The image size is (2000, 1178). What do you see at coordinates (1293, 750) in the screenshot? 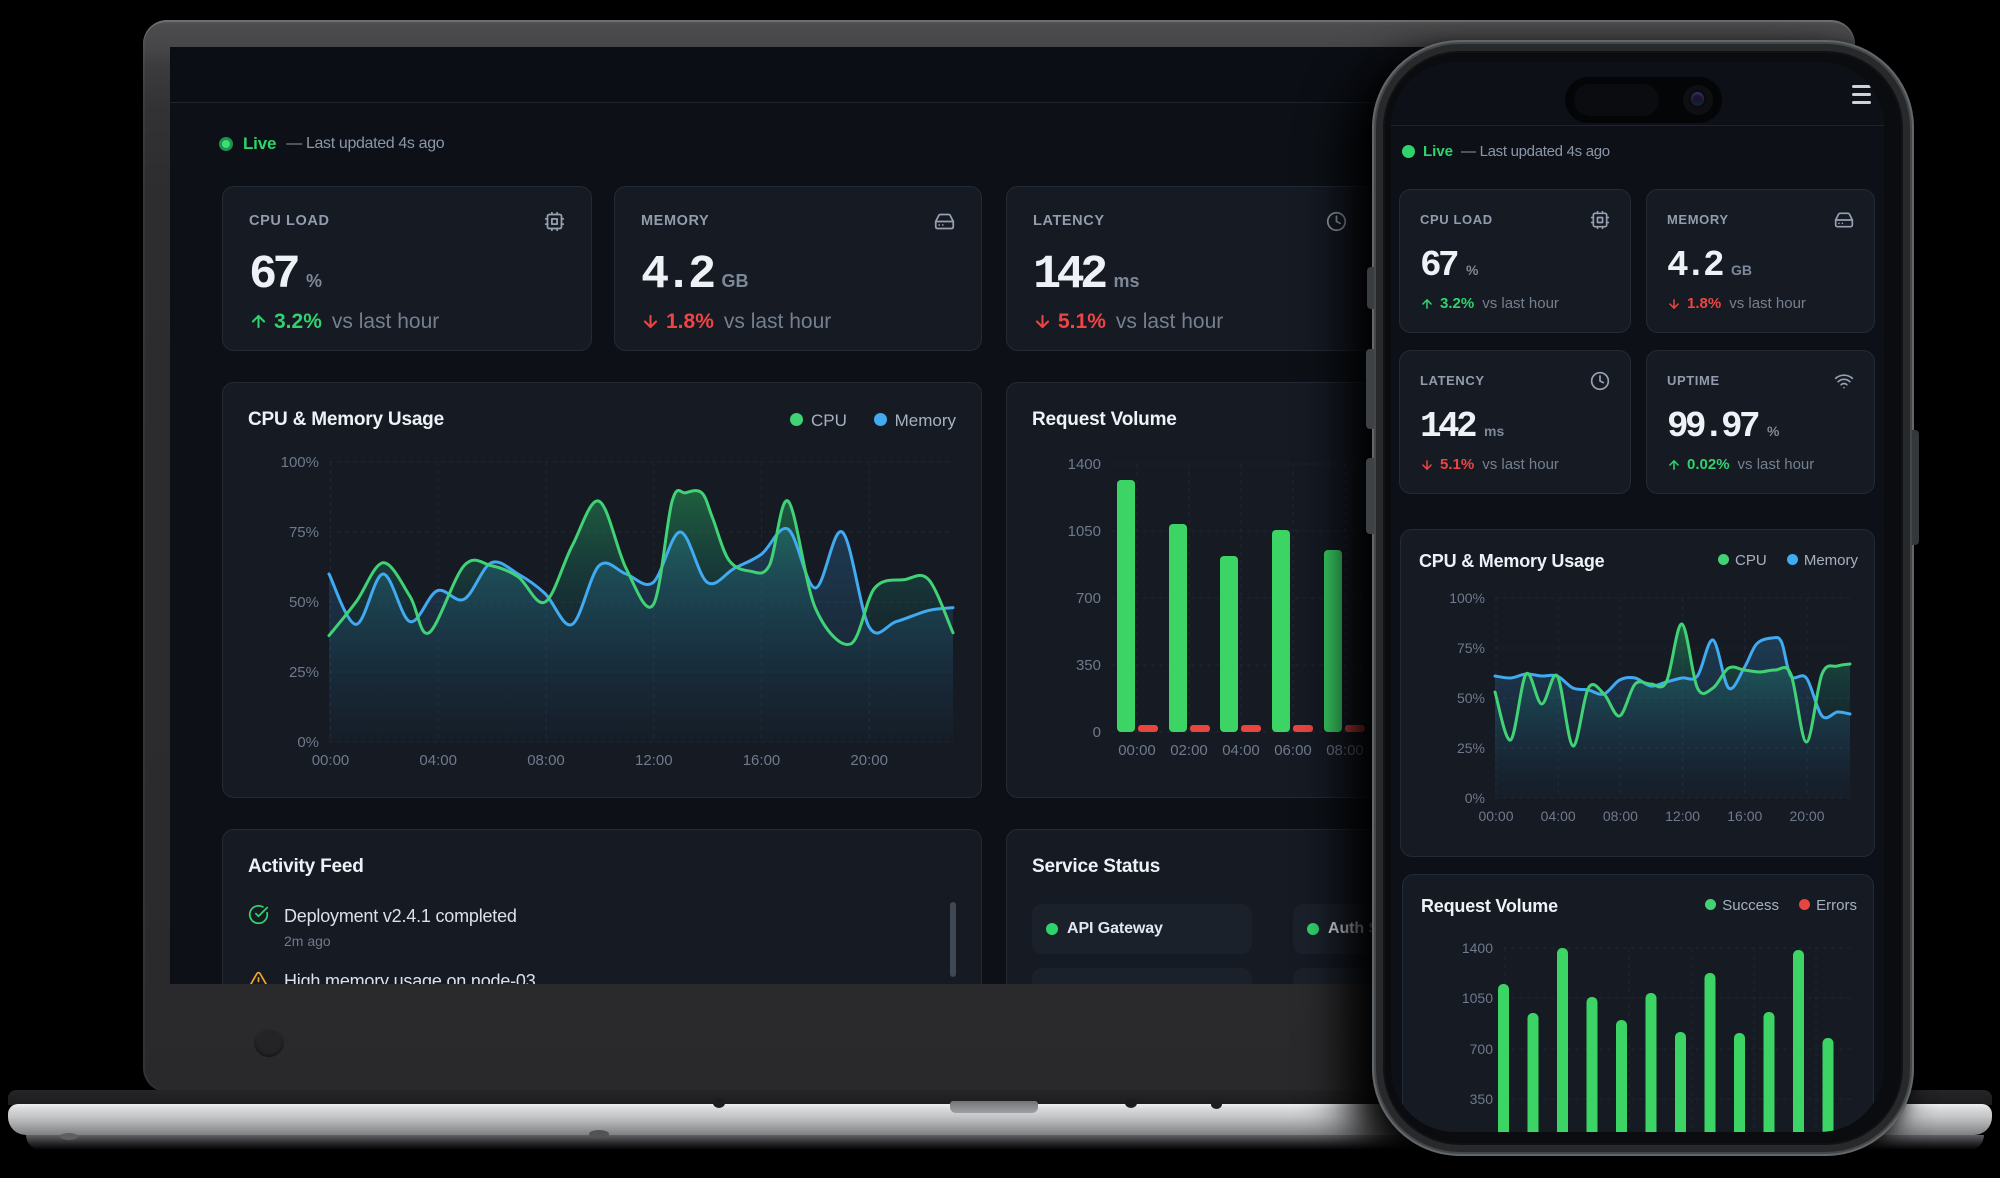
I see `svg-text: 06:00` at bounding box center [1293, 750].